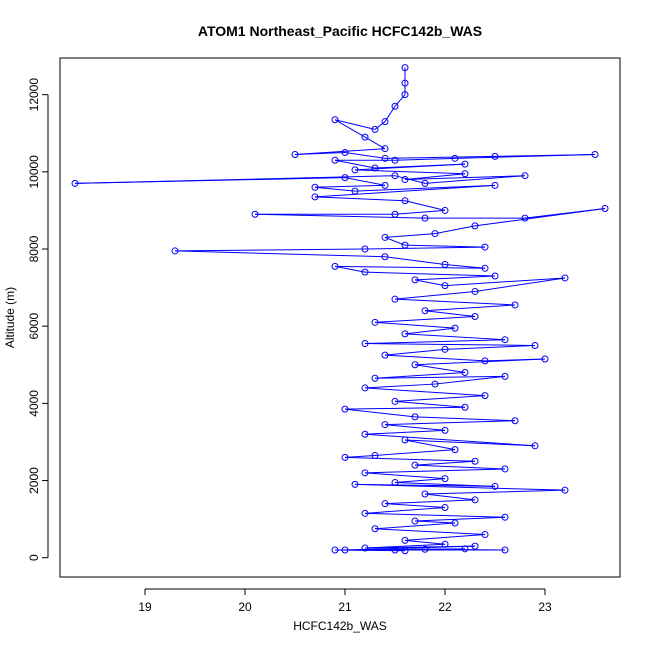  I want to click on y-axis-label: Altitude (m), so click(10, 317).